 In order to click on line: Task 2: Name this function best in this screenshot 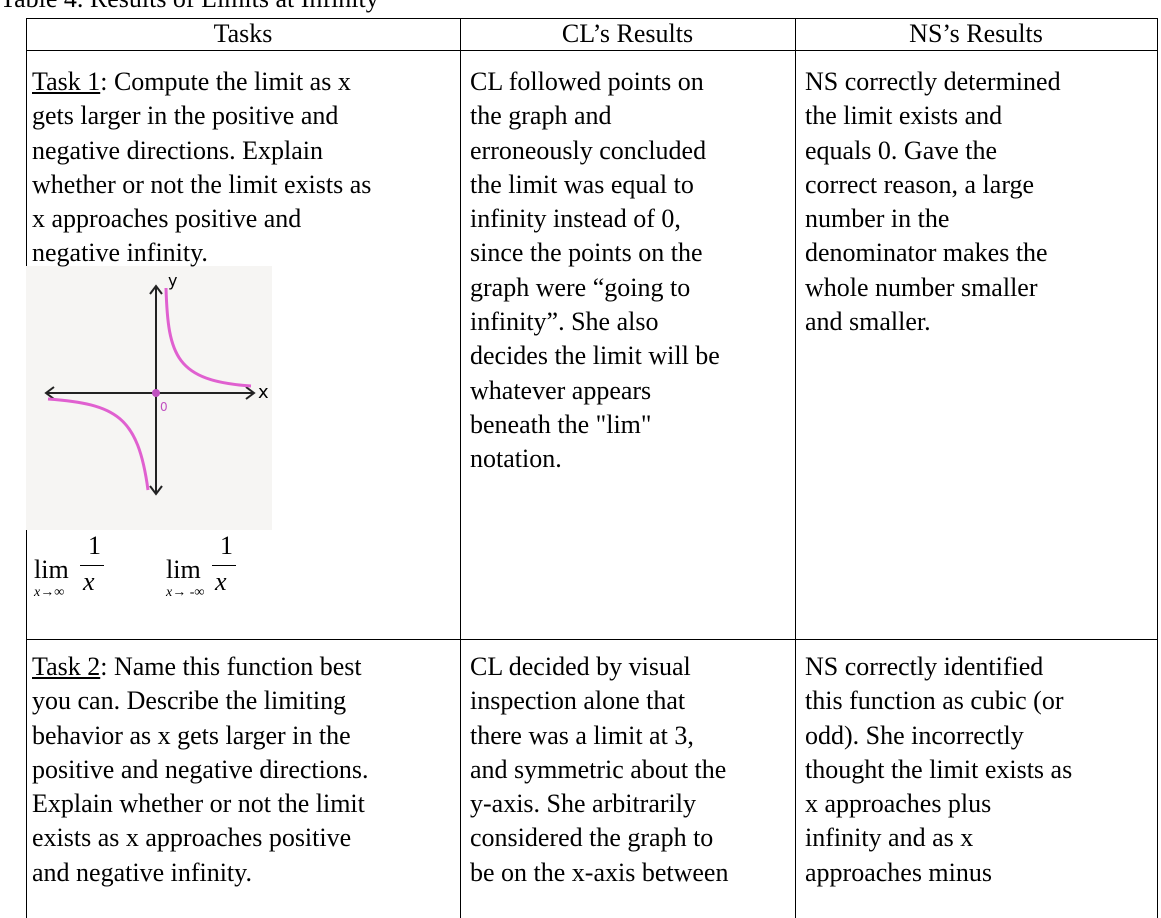, I will do `click(200, 667)`.